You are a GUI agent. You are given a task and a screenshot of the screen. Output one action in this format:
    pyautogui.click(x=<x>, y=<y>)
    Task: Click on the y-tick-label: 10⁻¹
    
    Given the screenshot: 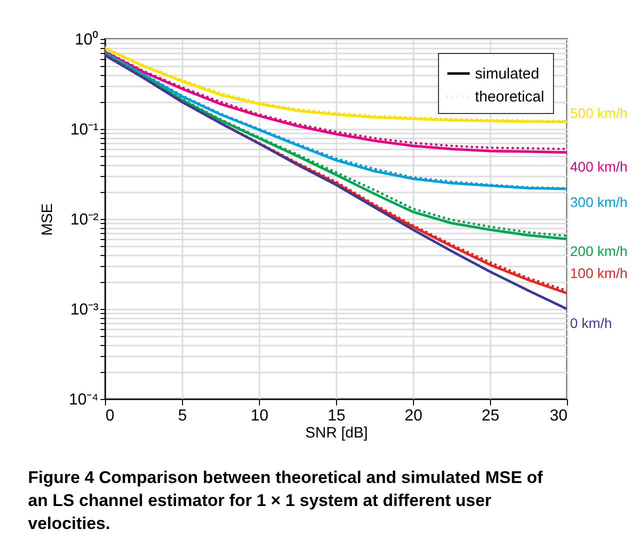 What is the action you would take?
    pyautogui.click(x=84, y=130)
    